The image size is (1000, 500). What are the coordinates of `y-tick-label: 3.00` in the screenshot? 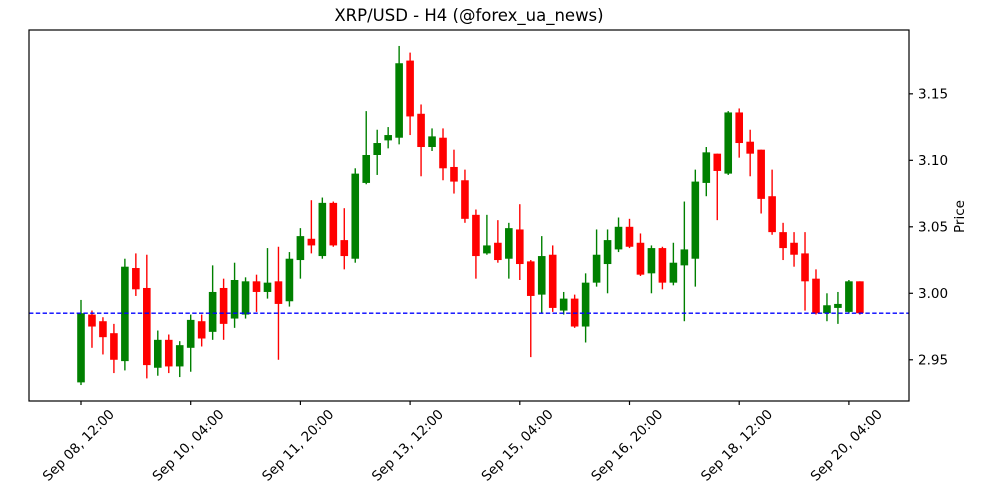 It's located at (933, 294).